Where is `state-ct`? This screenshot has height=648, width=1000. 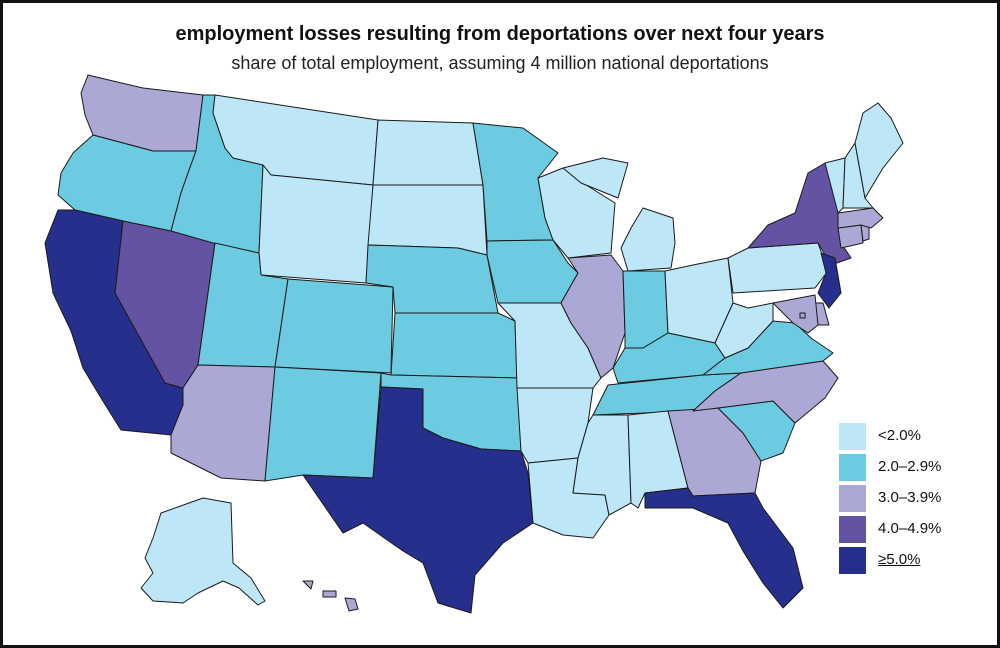
state-ct is located at coordinates (850, 236).